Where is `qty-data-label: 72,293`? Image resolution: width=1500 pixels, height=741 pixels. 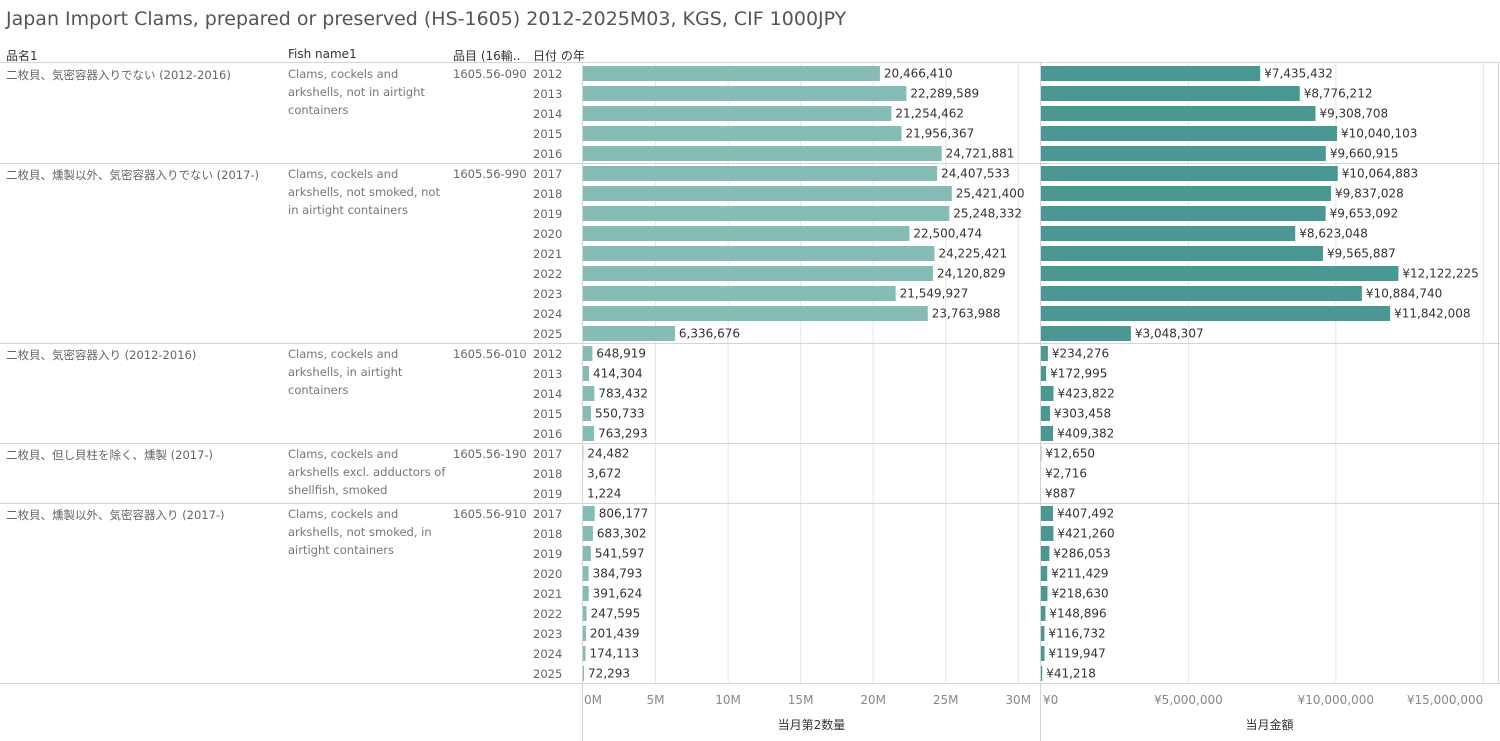 qty-data-label: 72,293 is located at coordinates (609, 674).